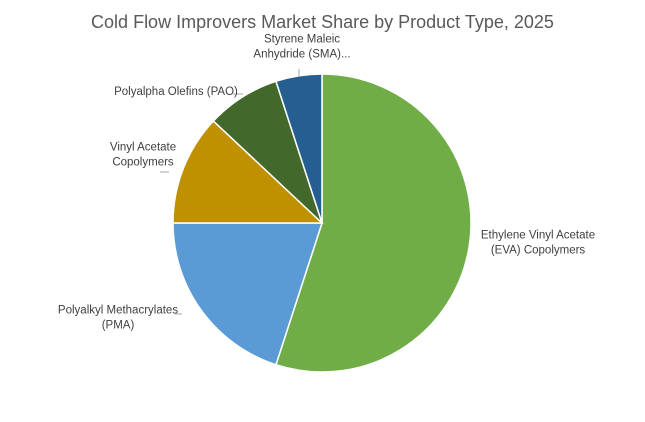 This screenshot has height=422, width=645. Describe the element at coordinates (118, 318) in the screenshot. I see `slice-label: Polyalkyl Methacrylates (PMA)` at that location.